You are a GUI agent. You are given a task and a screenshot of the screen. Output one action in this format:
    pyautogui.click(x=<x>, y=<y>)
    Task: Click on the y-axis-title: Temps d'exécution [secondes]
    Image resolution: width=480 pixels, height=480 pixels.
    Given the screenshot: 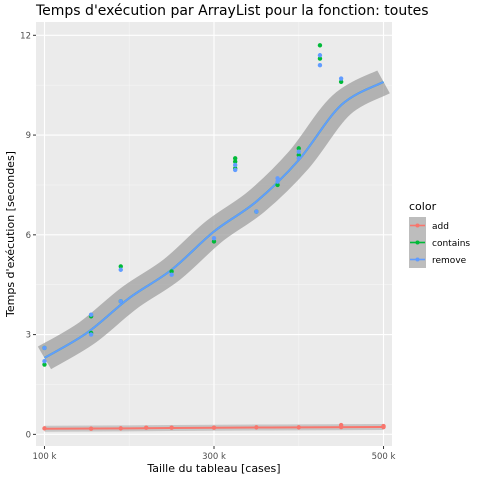 What is the action you would take?
    pyautogui.click(x=10, y=234)
    